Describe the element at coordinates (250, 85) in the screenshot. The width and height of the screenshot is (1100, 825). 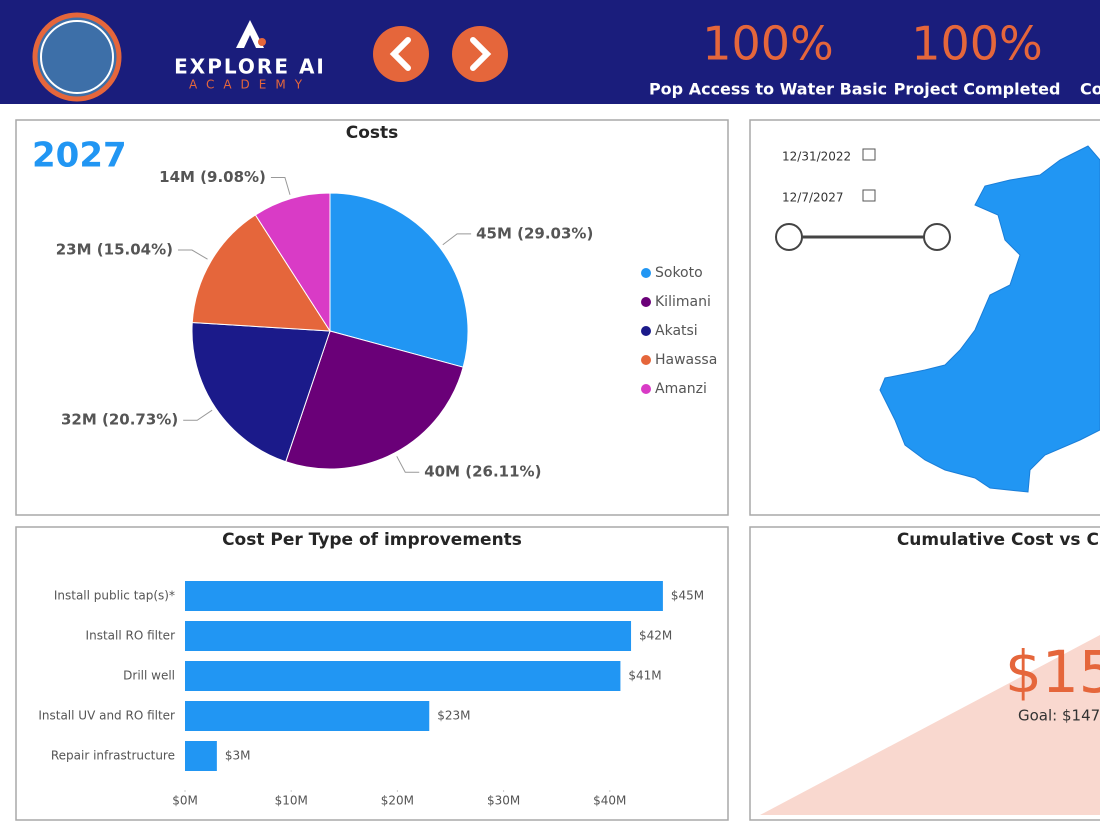
I see `logo-subtitle: ACADEMY` at that location.